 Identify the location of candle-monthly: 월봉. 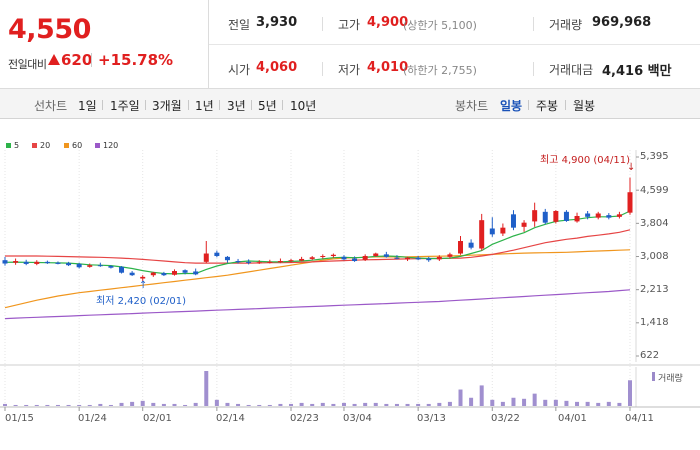
(584, 106).